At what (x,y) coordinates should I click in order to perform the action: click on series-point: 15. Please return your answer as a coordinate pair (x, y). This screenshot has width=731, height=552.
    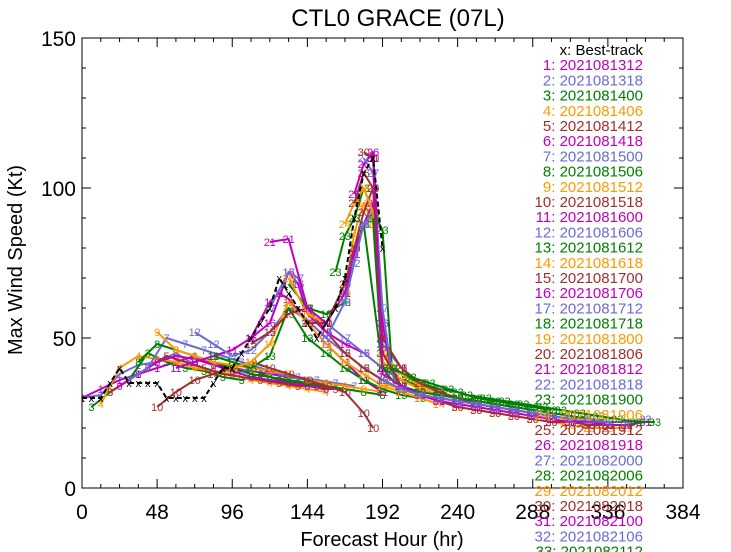
    Looking at the image, I should click on (270, 333).